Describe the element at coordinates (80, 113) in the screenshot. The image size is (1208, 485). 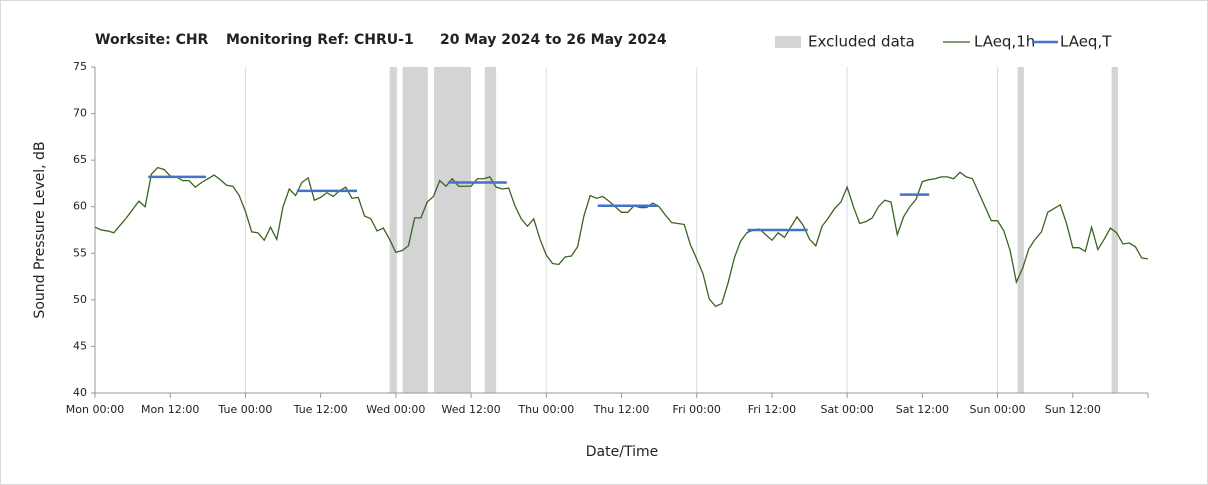
I see `y-tick-label: 70` at that location.